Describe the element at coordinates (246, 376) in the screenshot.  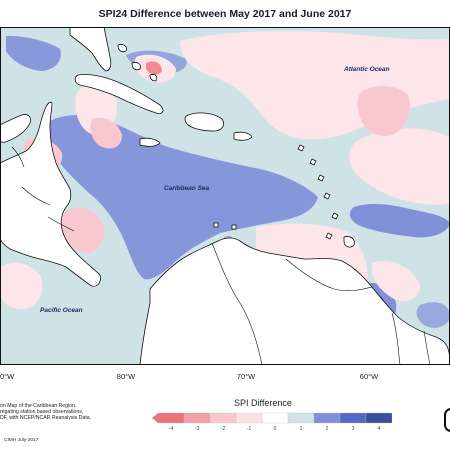
I see `lon-label-70w: 70°W` at that location.